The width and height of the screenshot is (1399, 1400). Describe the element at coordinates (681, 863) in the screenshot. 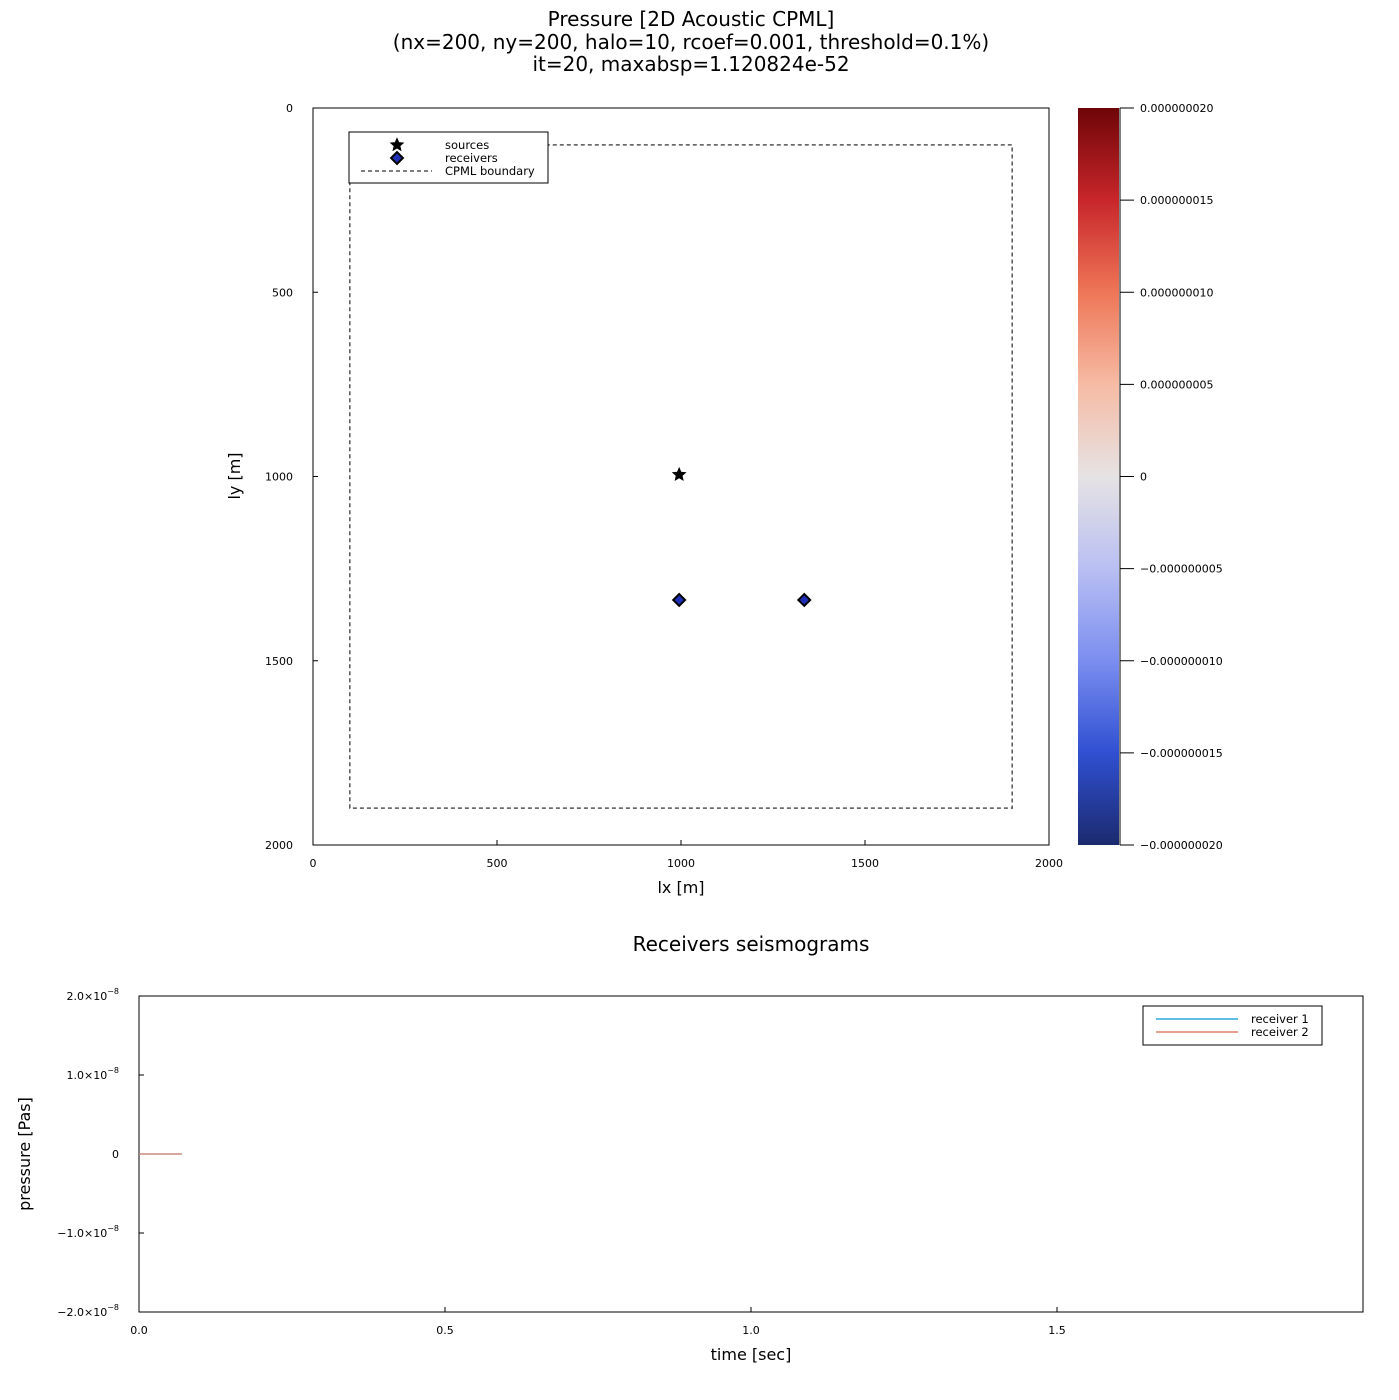

I see `heatmap-x-tick-label: 1000` at that location.